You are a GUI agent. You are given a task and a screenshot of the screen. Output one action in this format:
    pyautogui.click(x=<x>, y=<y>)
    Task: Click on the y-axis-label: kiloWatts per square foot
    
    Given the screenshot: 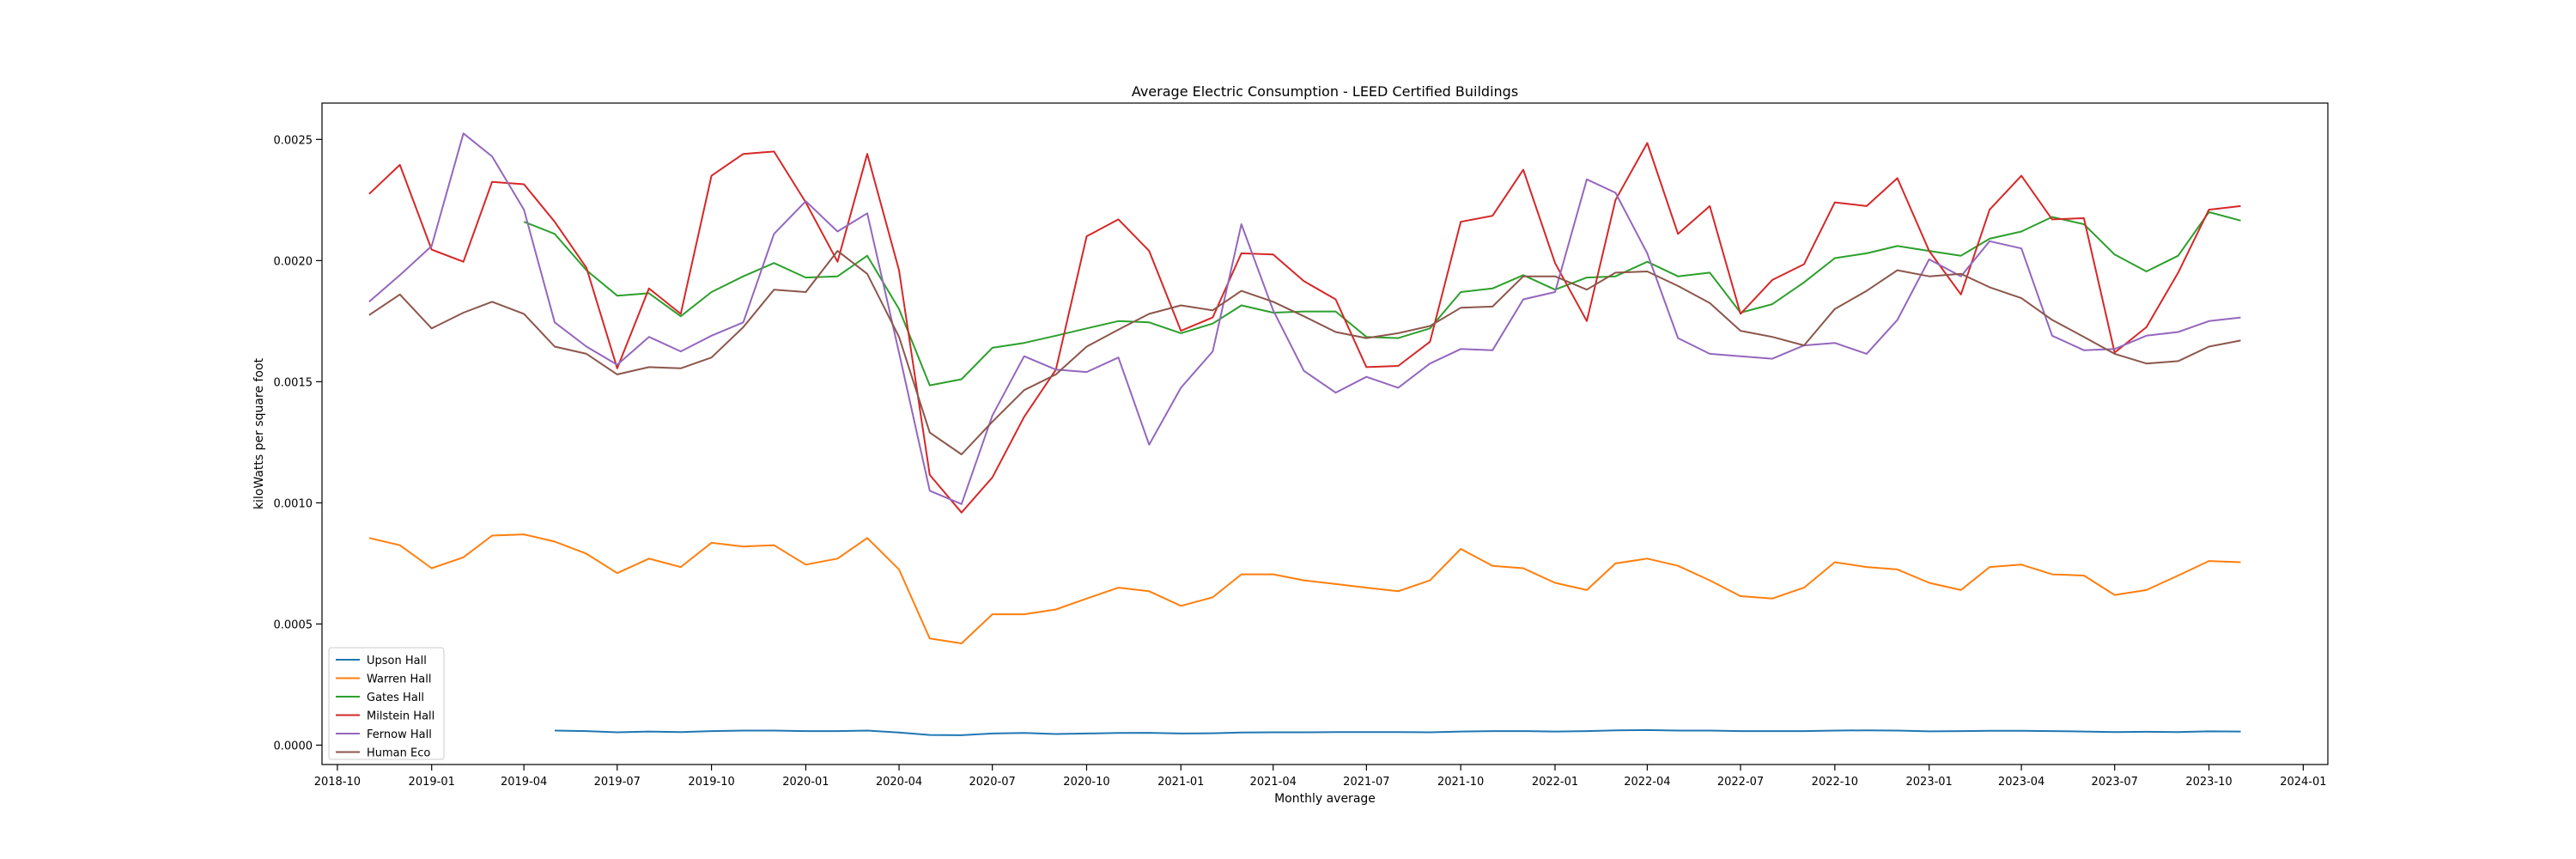 What is the action you would take?
    pyautogui.click(x=259, y=433)
    